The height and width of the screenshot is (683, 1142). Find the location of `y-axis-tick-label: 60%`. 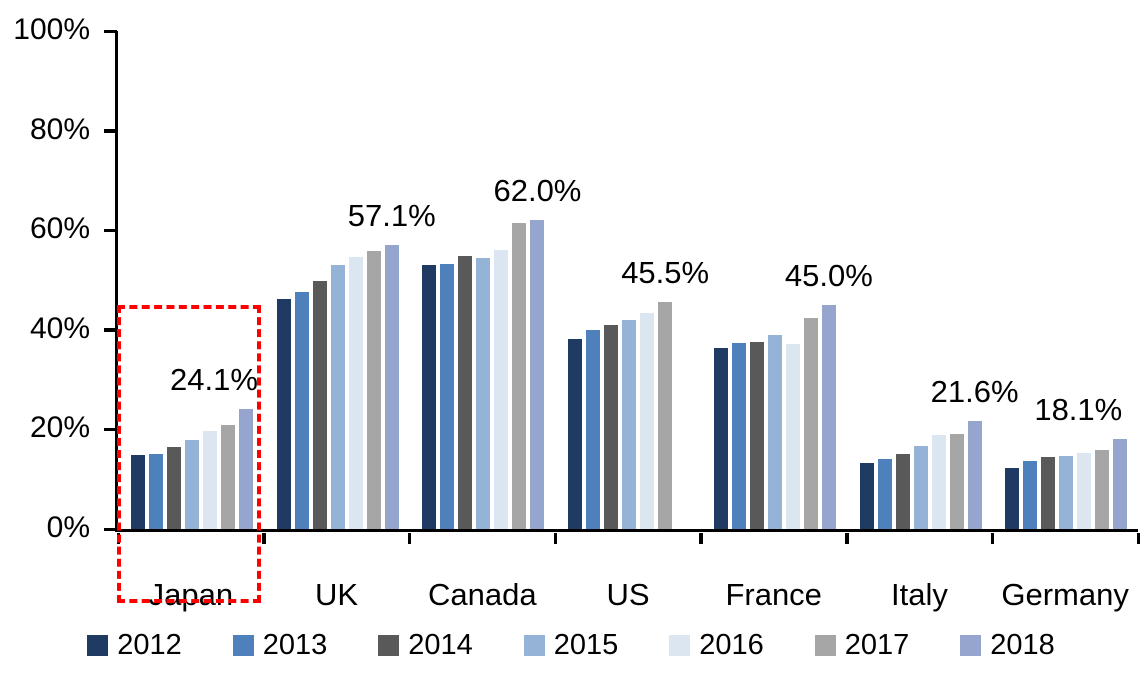

y-axis-tick-label: 60% is located at coordinates (59, 229).